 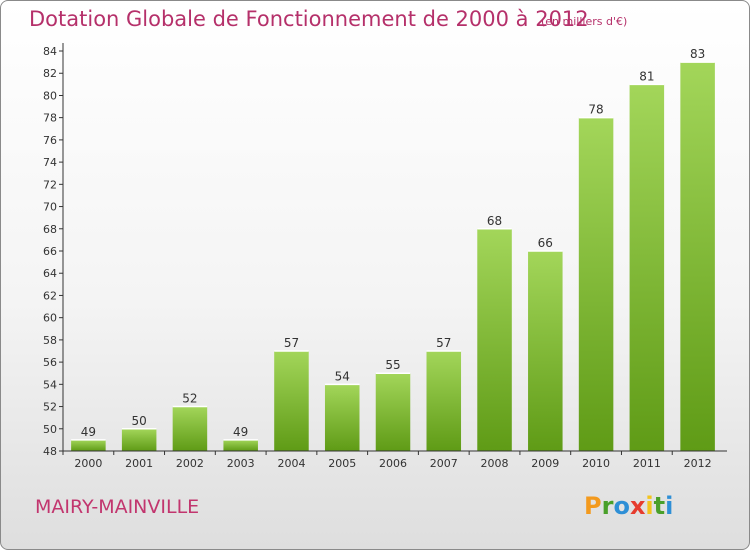 What do you see at coordinates (584, 21) in the screenshot?
I see `units-label: (en milliers d'€)` at bounding box center [584, 21].